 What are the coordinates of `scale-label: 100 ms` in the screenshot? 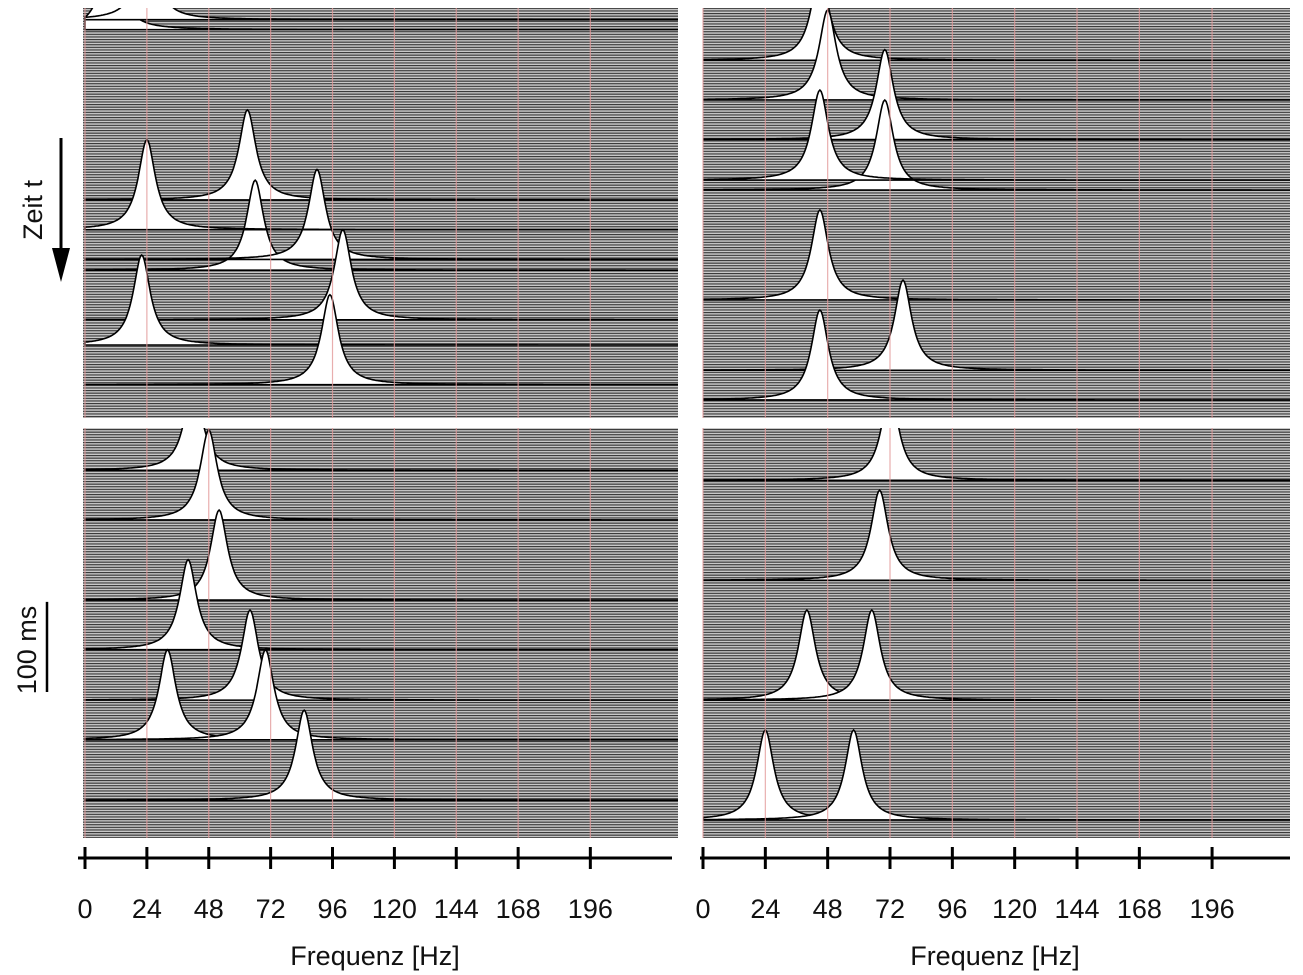 It's located at (27, 650).